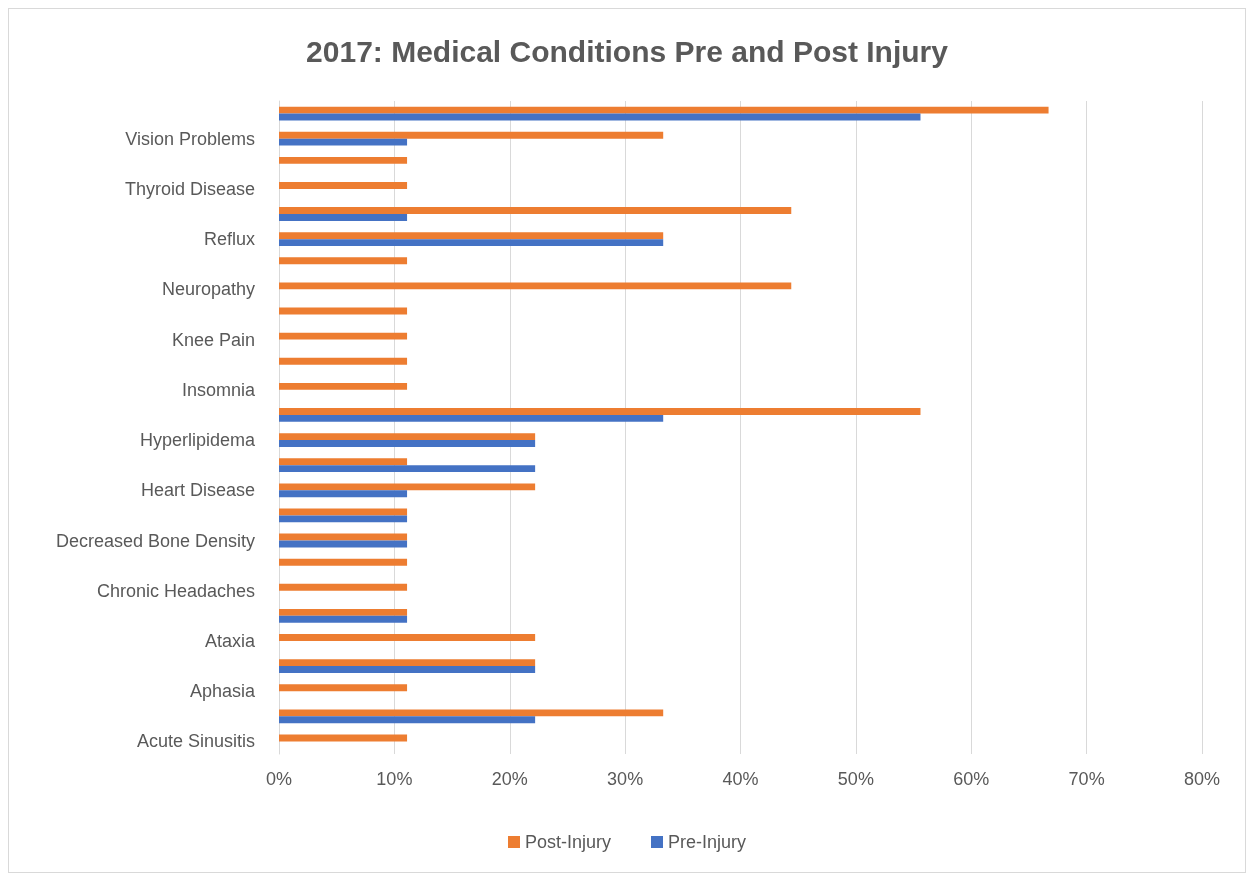  What do you see at coordinates (855, 779) in the screenshot?
I see `x-tick-label: 50%` at bounding box center [855, 779].